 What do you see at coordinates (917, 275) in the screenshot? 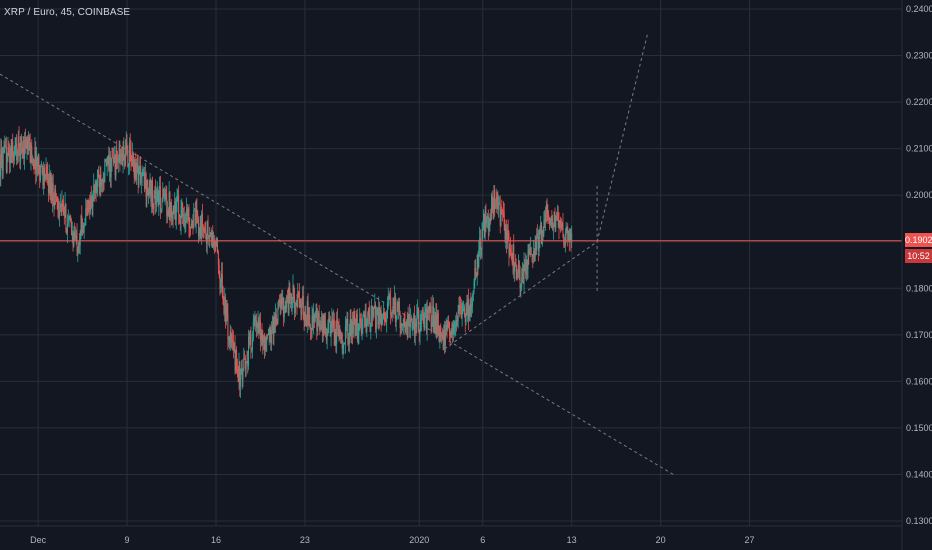
I see `price-axis-panel` at bounding box center [917, 275].